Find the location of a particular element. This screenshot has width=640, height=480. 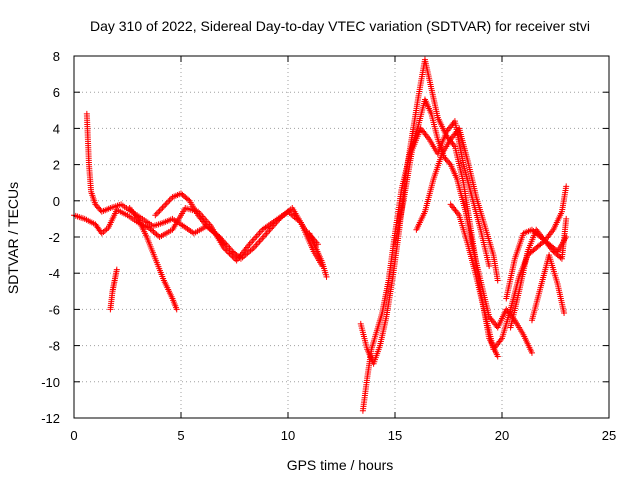

y-tick-label: 8 is located at coordinates (56, 56).